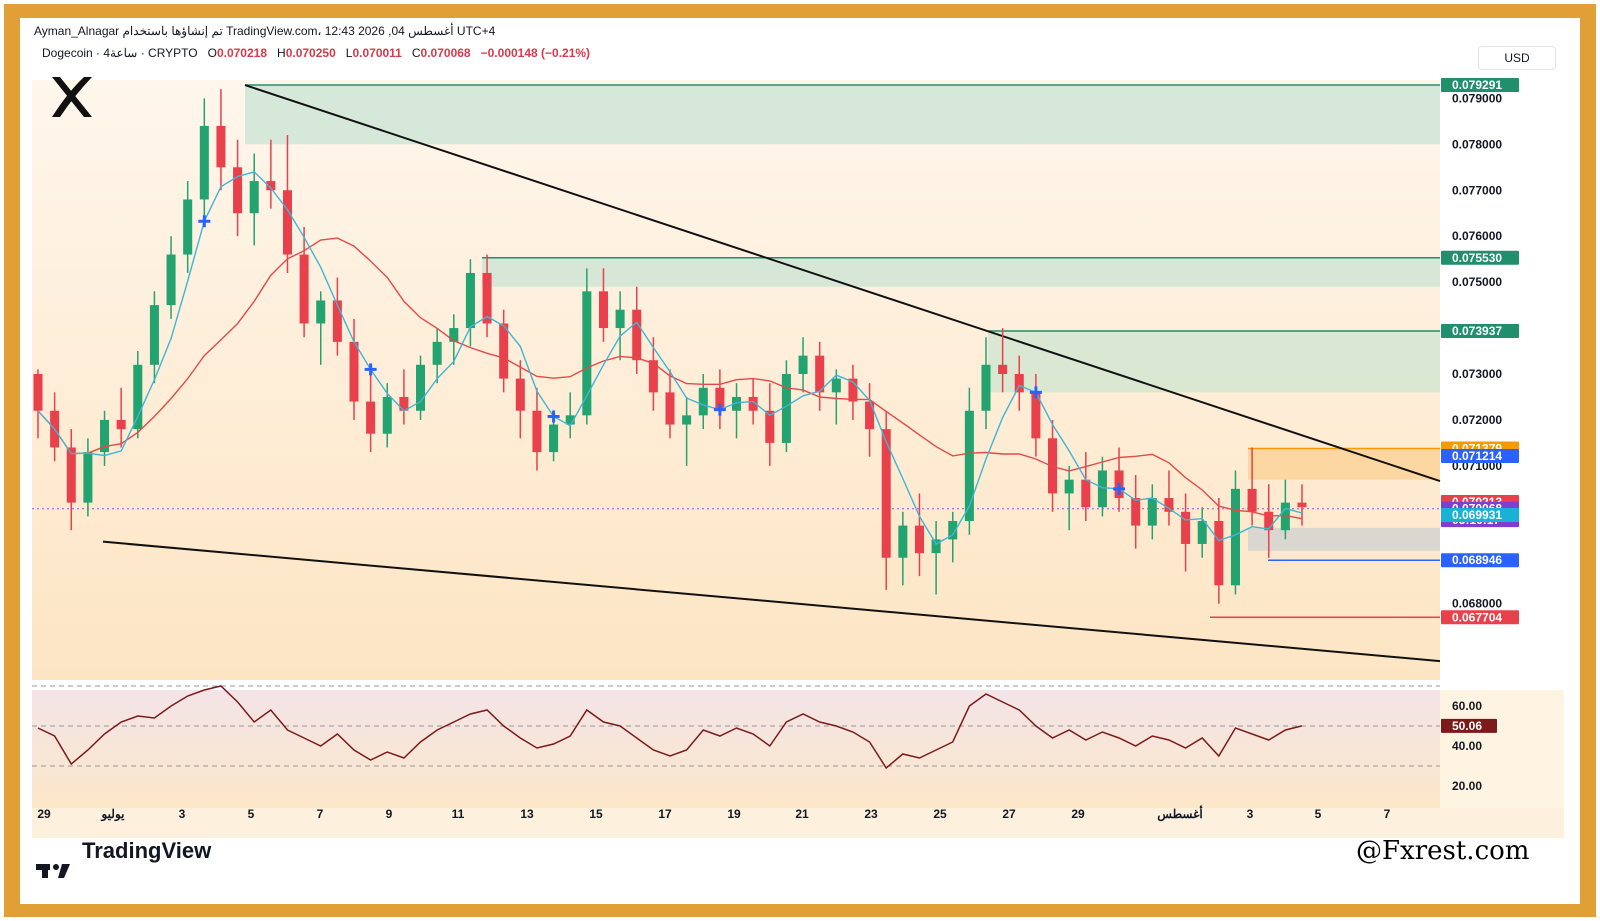  Describe the element at coordinates (1502, 749) in the screenshot. I see `rsi-axis-background` at that location.